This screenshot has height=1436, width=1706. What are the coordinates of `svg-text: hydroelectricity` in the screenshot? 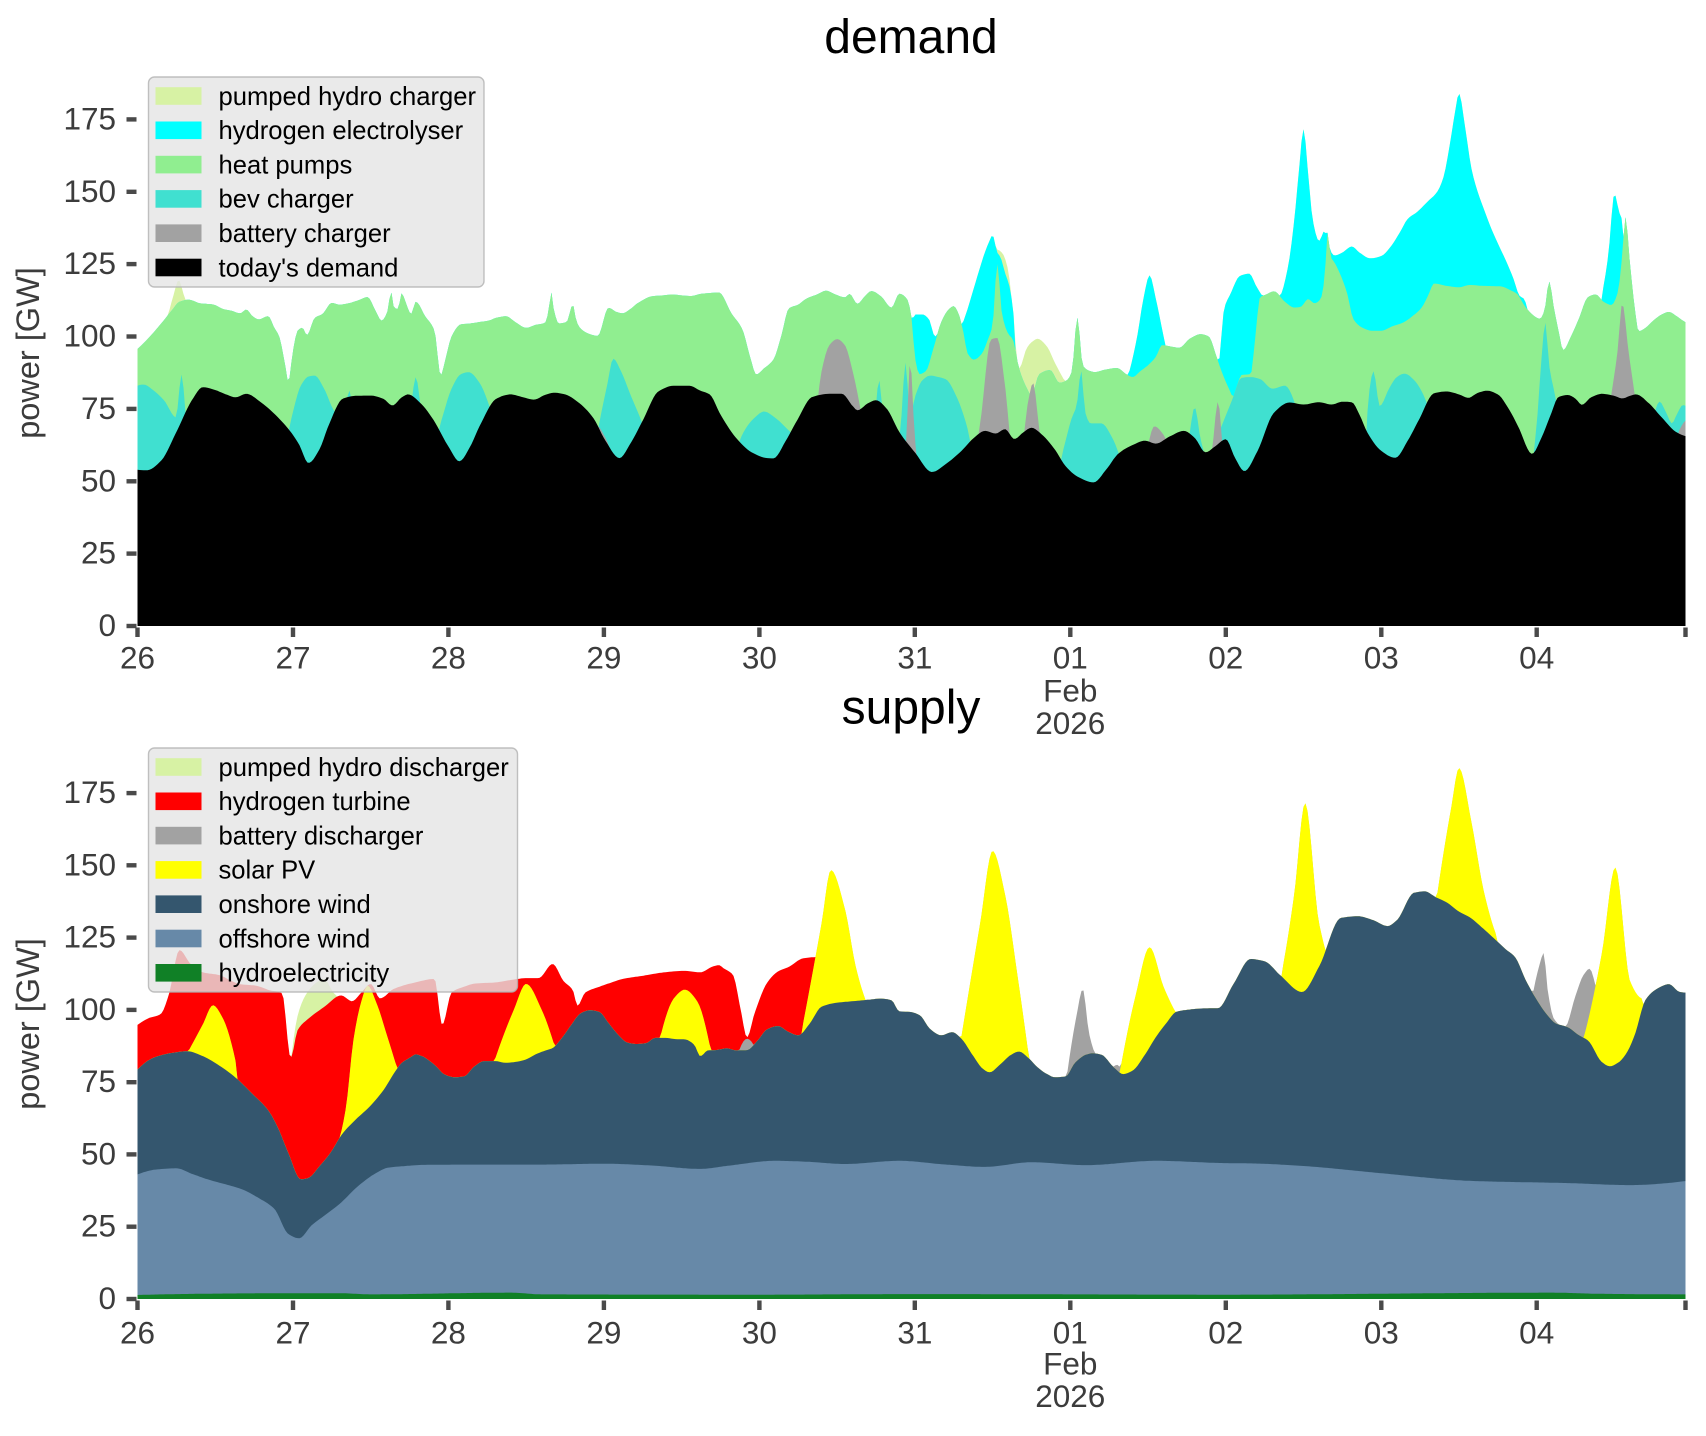 It's located at (304, 974).